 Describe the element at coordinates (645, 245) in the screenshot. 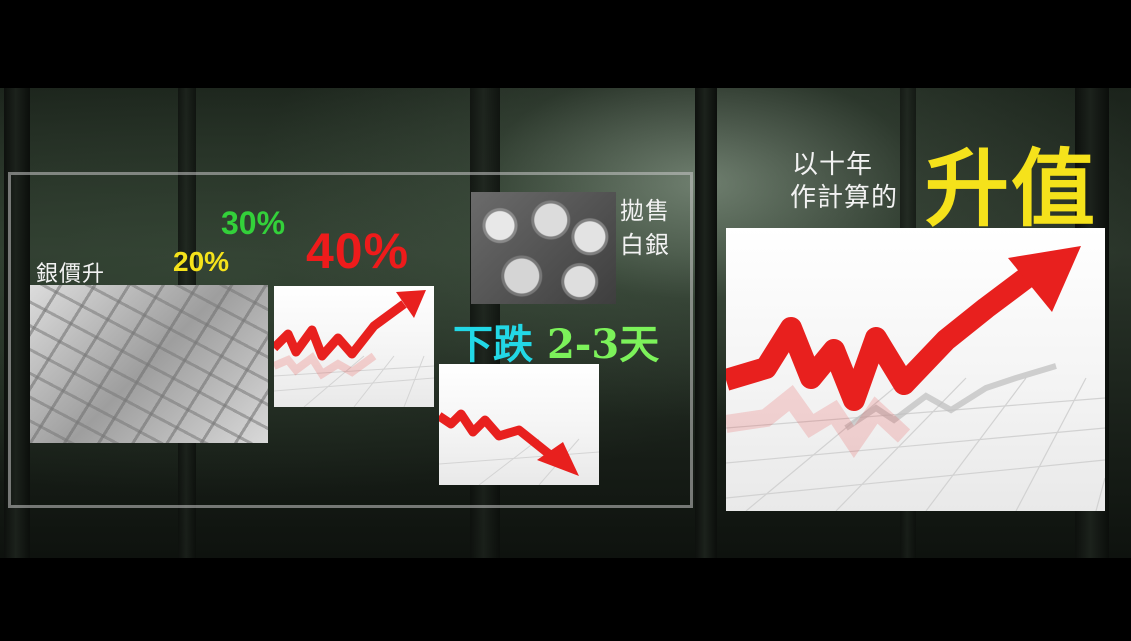

I see `sell-silver-line2: 白銀` at that location.